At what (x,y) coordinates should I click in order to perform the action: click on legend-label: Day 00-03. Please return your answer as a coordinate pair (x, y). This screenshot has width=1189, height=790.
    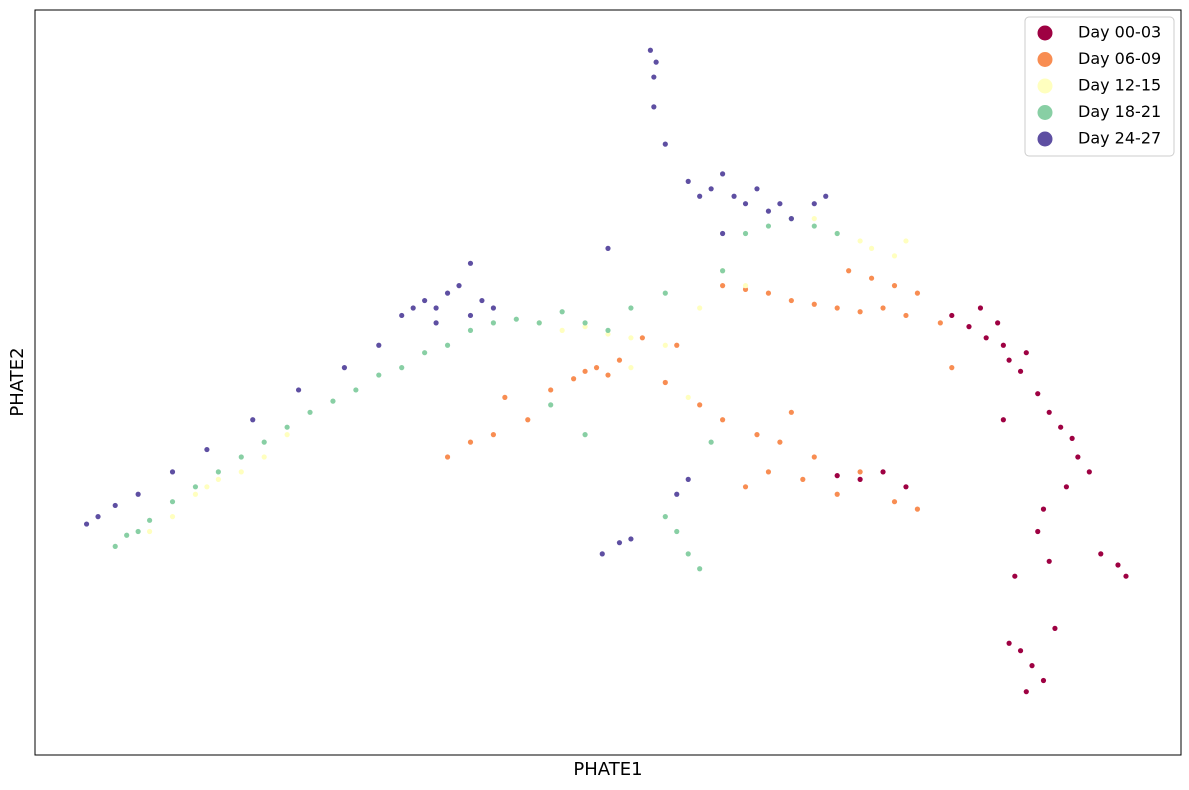
    Looking at the image, I should click on (1119, 32).